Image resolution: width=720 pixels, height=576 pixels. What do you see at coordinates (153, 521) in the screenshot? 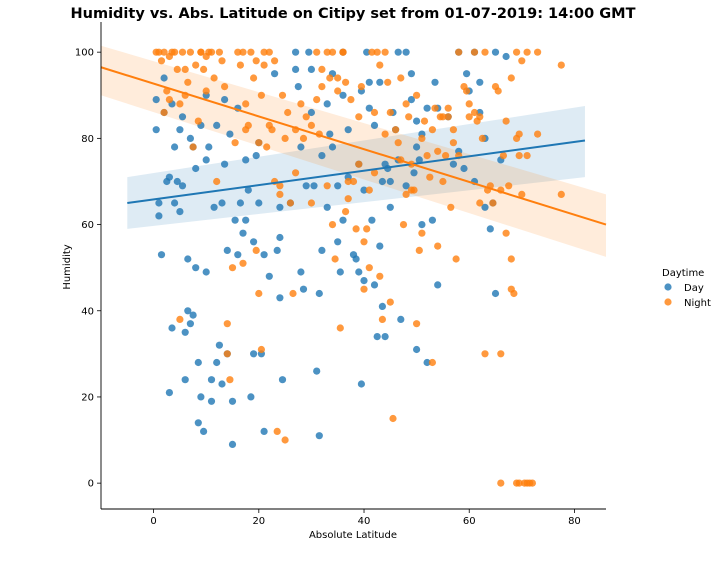
I see `x-tick-label: 0` at bounding box center [153, 521].